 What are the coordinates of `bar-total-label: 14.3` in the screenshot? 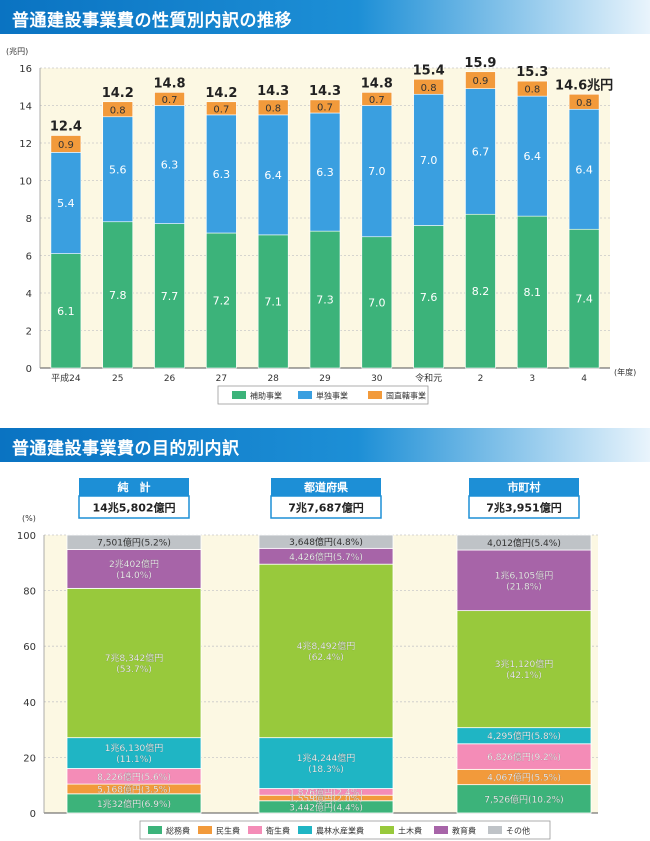 It's located at (273, 91).